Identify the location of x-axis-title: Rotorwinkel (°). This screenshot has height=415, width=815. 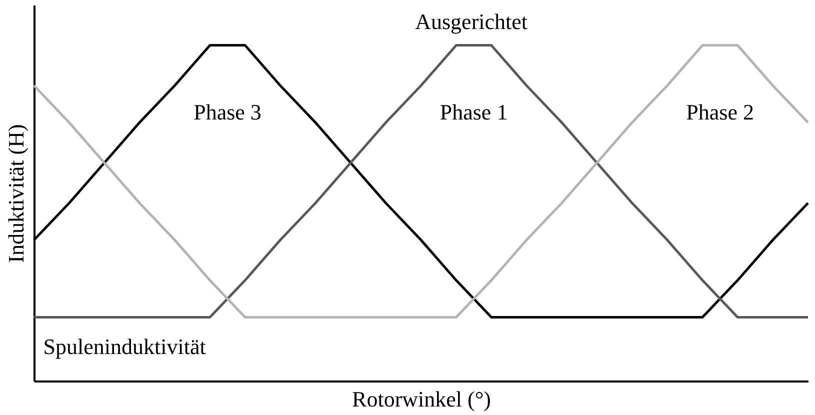
(421, 399).